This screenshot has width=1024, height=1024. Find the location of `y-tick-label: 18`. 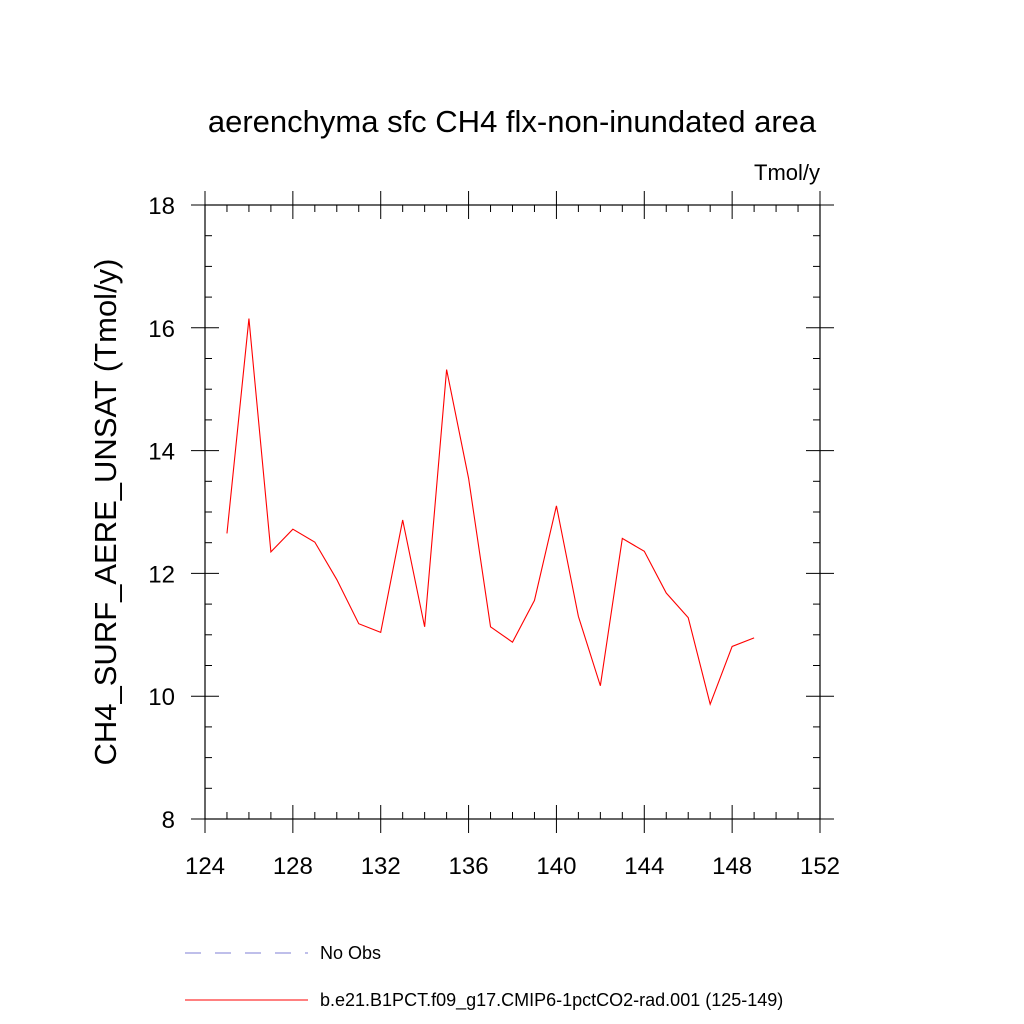

y-tick-label: 18 is located at coordinates (161, 206).